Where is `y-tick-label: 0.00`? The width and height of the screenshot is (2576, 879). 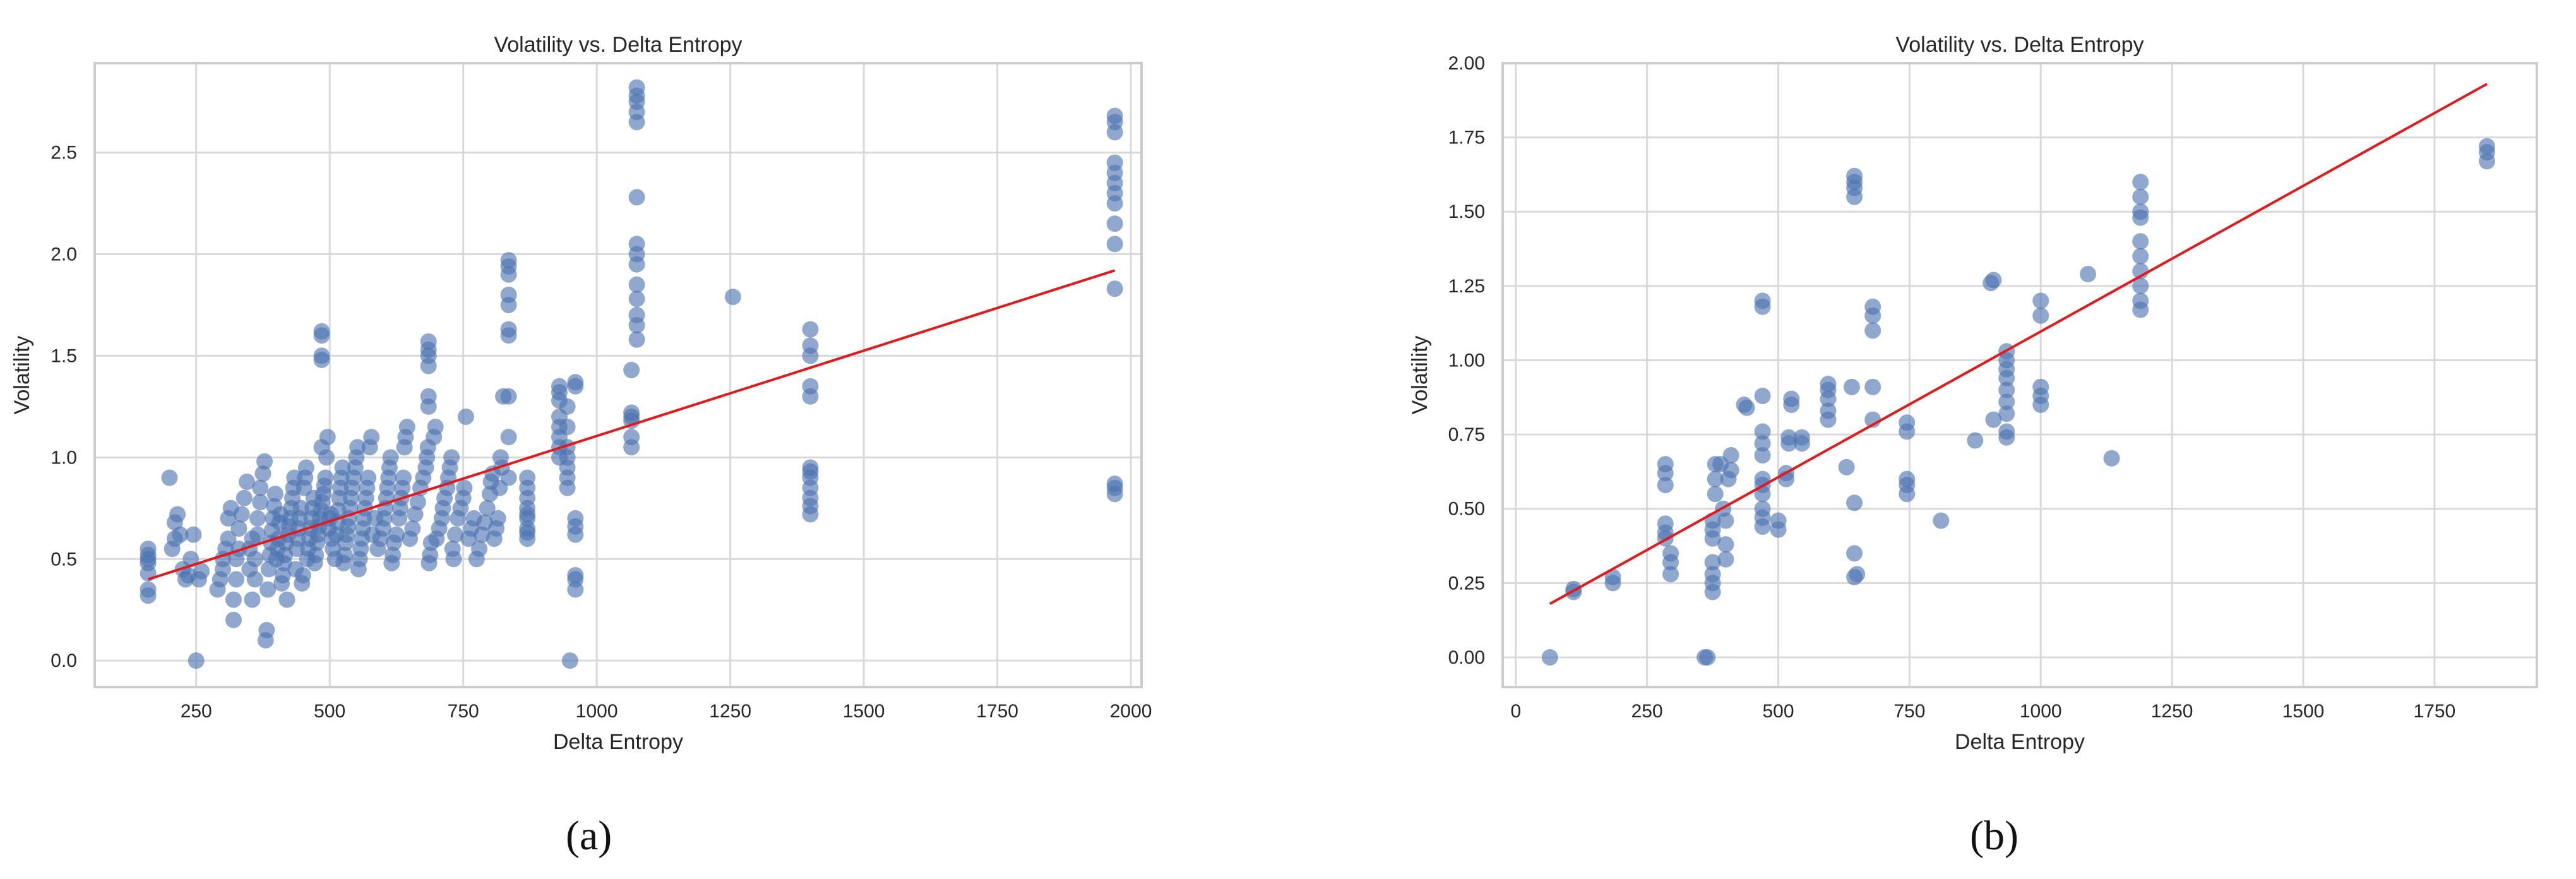 y-tick-label: 0.00 is located at coordinates (1466, 657).